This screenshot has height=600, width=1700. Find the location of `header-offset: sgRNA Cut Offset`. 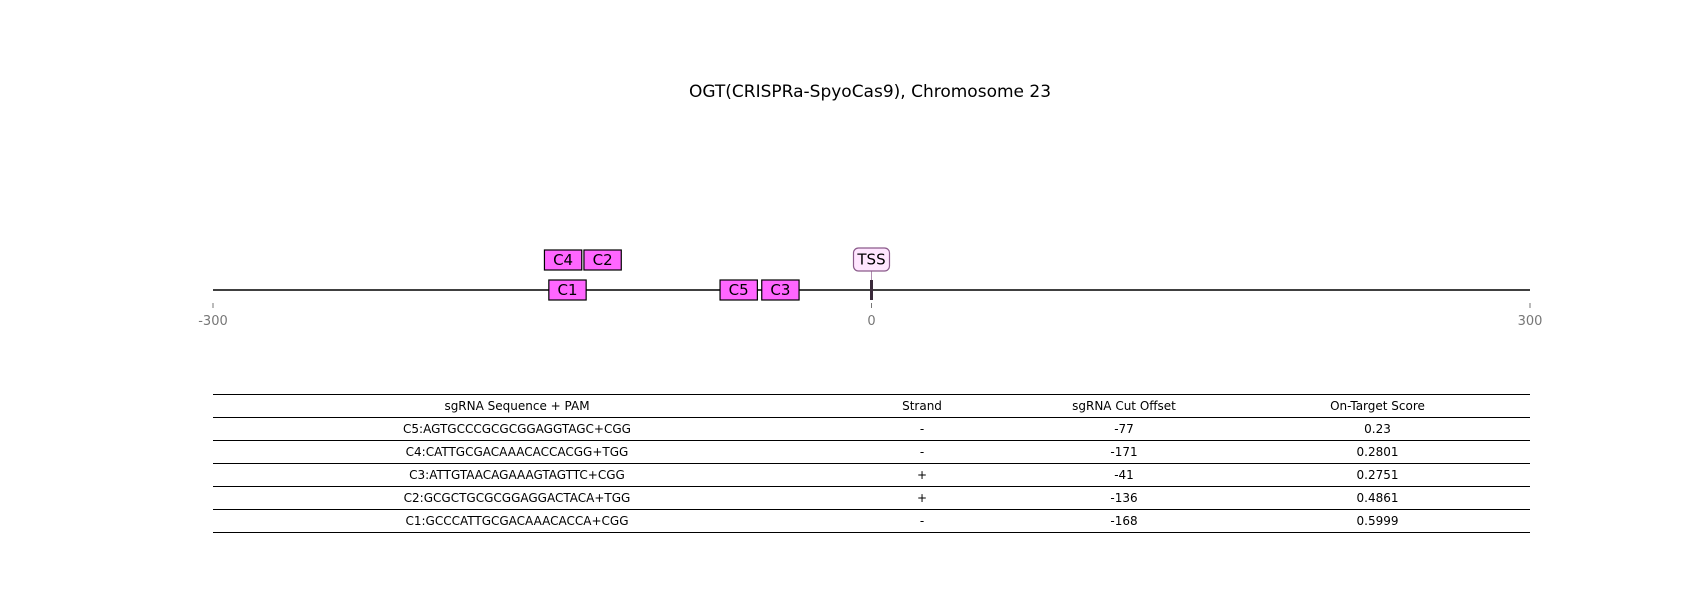

header-offset: sgRNA Cut Offset is located at coordinates (1124, 406).